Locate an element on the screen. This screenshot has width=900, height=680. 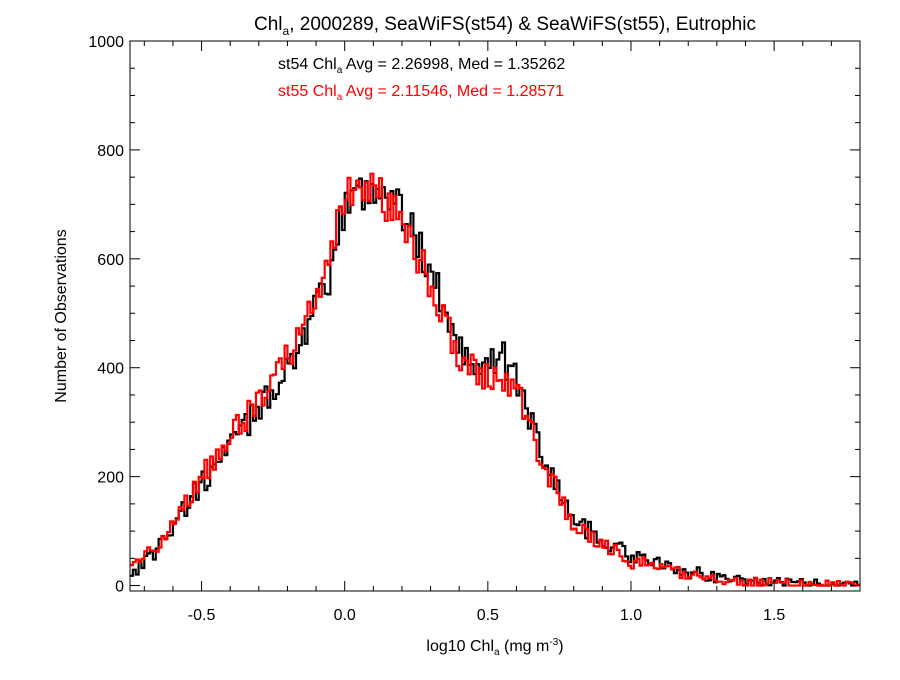
annotation-st55: st55 Chla Avg = 2.11546, Med = 1.28571 is located at coordinates (421, 93).